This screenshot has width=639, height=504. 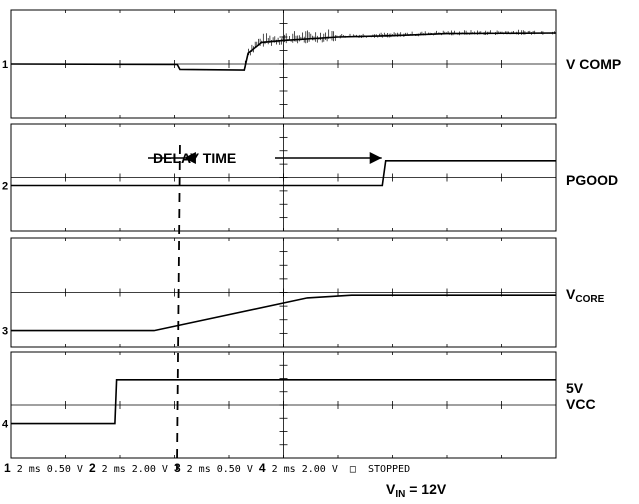 What do you see at coordinates (189, 158) in the screenshot?
I see `delay-arrow-left-head` at bounding box center [189, 158].